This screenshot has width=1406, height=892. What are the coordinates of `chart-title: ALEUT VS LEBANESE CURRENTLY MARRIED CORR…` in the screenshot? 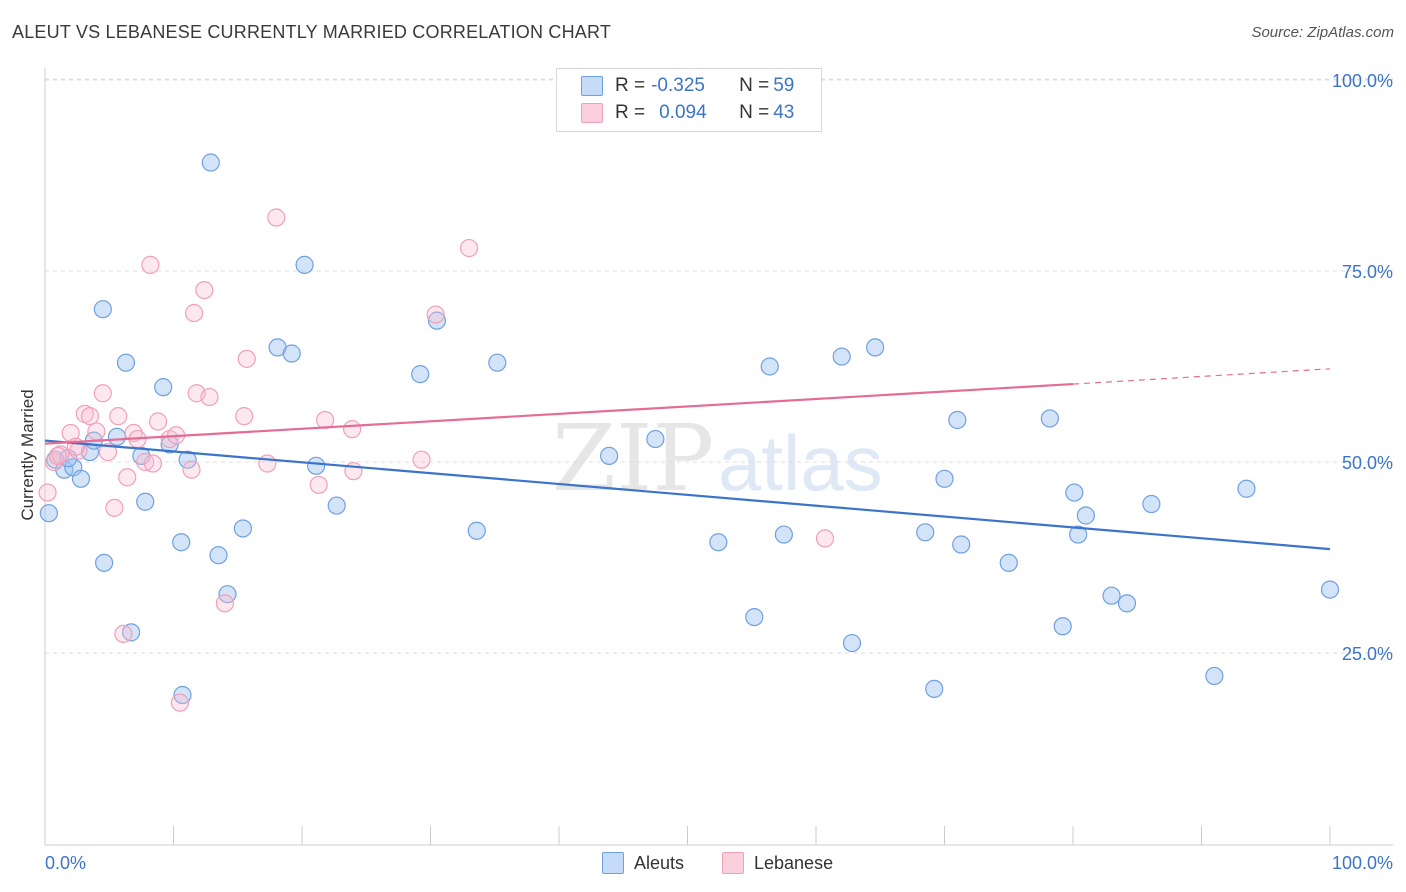 It's located at (312, 32).